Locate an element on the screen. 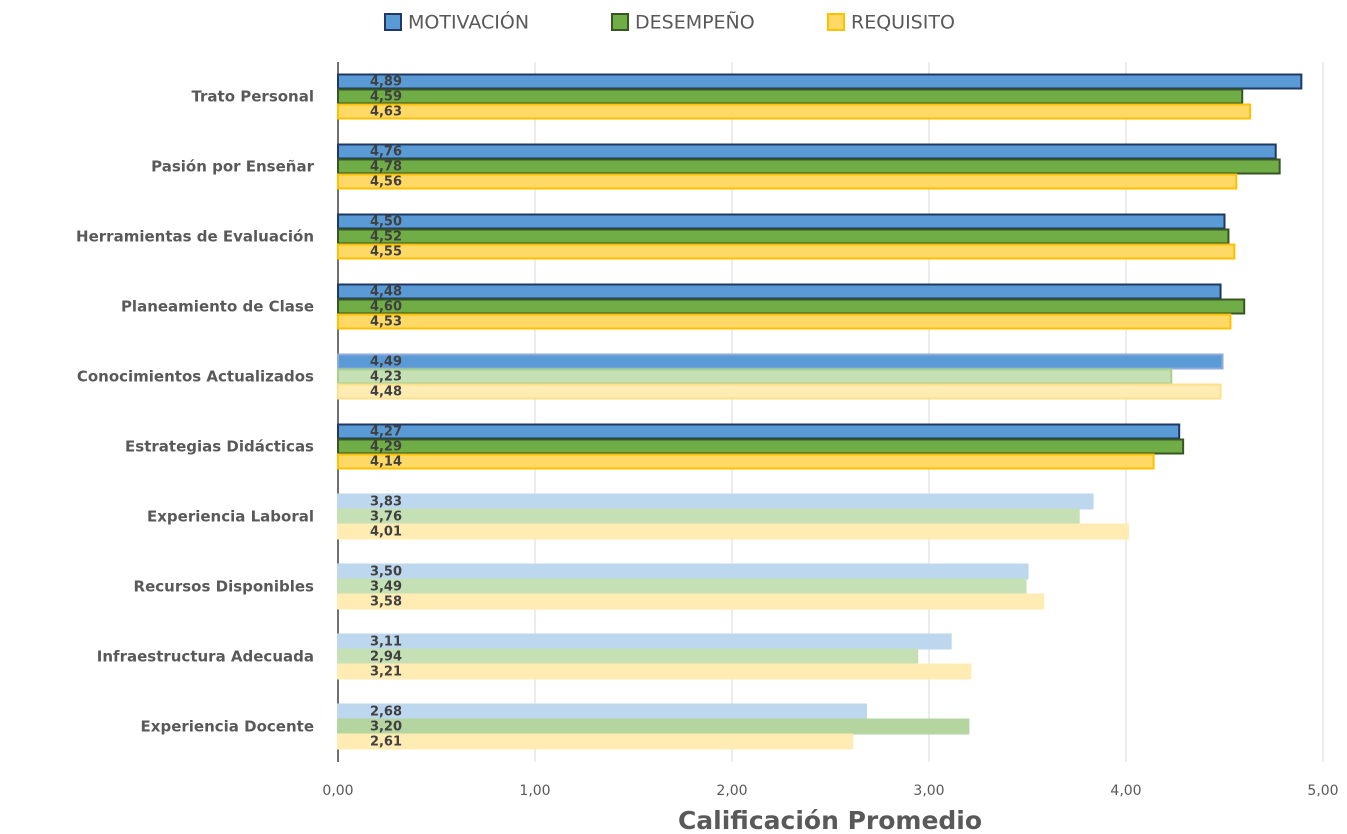 The height and width of the screenshot is (834, 1347). data-label: 4,55 is located at coordinates (386, 252).